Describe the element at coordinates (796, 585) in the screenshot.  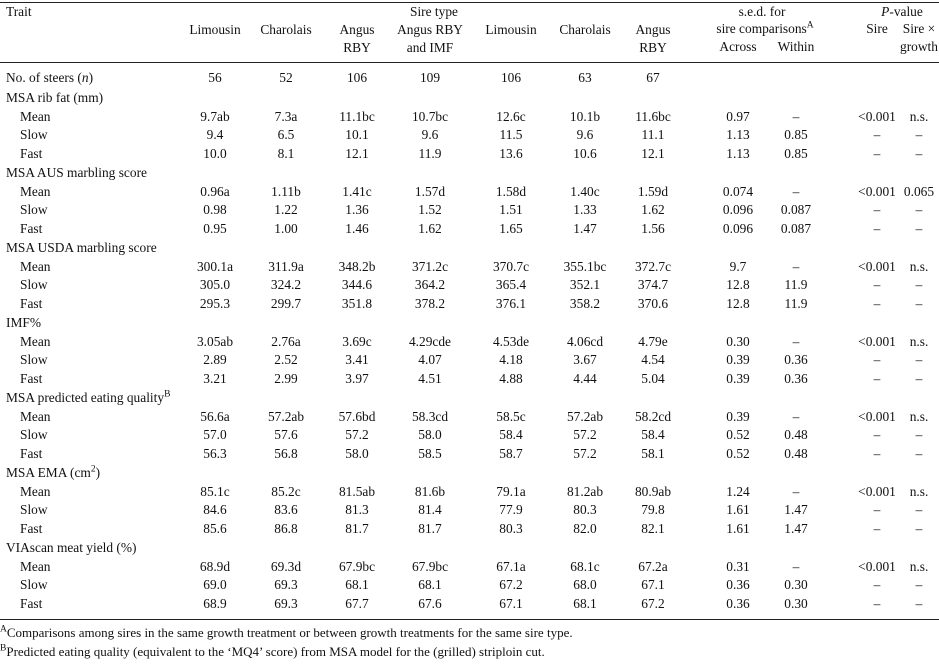
I see `sed-within-cell: 0.30` at that location.